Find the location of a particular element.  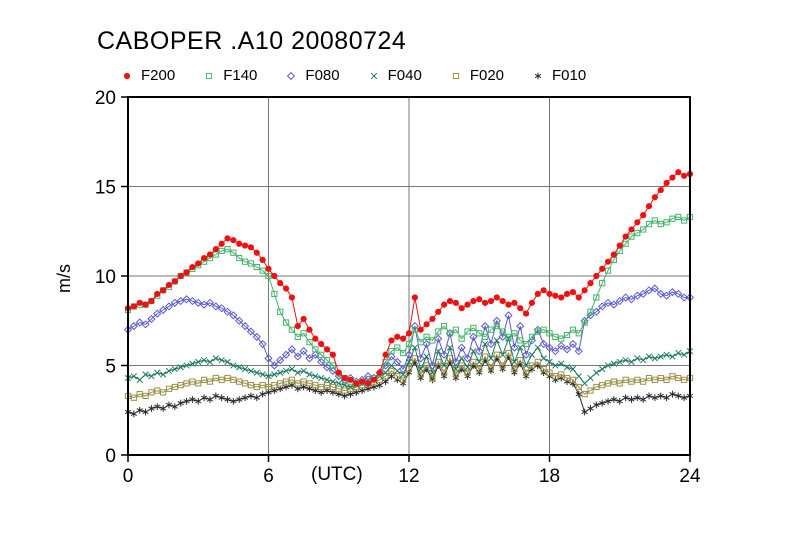

x-cross-icon is located at coordinates (373, 75).